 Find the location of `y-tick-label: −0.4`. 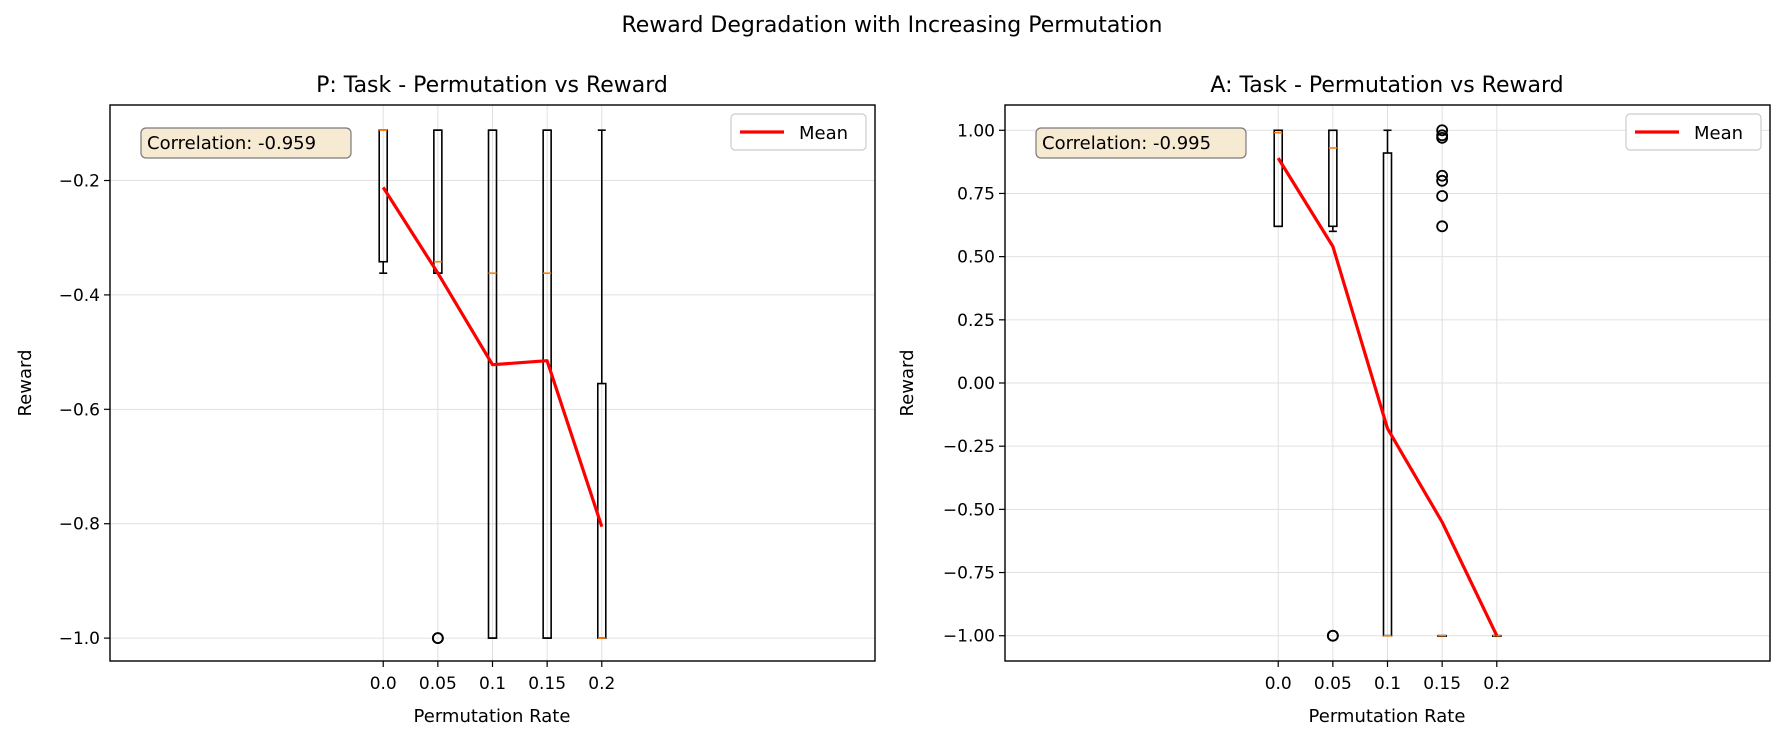

y-tick-label: −0.4 is located at coordinates (79, 296).